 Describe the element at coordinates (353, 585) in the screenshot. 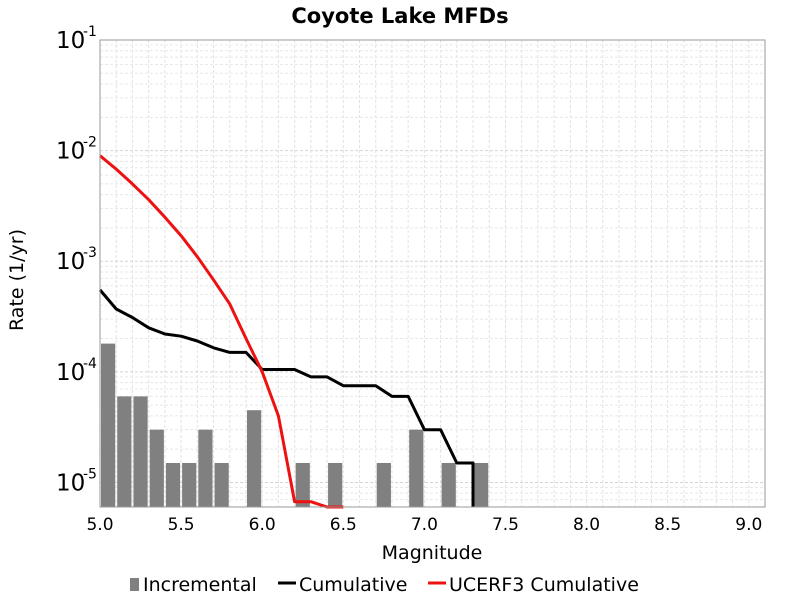

I see `legend-label: Cumulative` at that location.